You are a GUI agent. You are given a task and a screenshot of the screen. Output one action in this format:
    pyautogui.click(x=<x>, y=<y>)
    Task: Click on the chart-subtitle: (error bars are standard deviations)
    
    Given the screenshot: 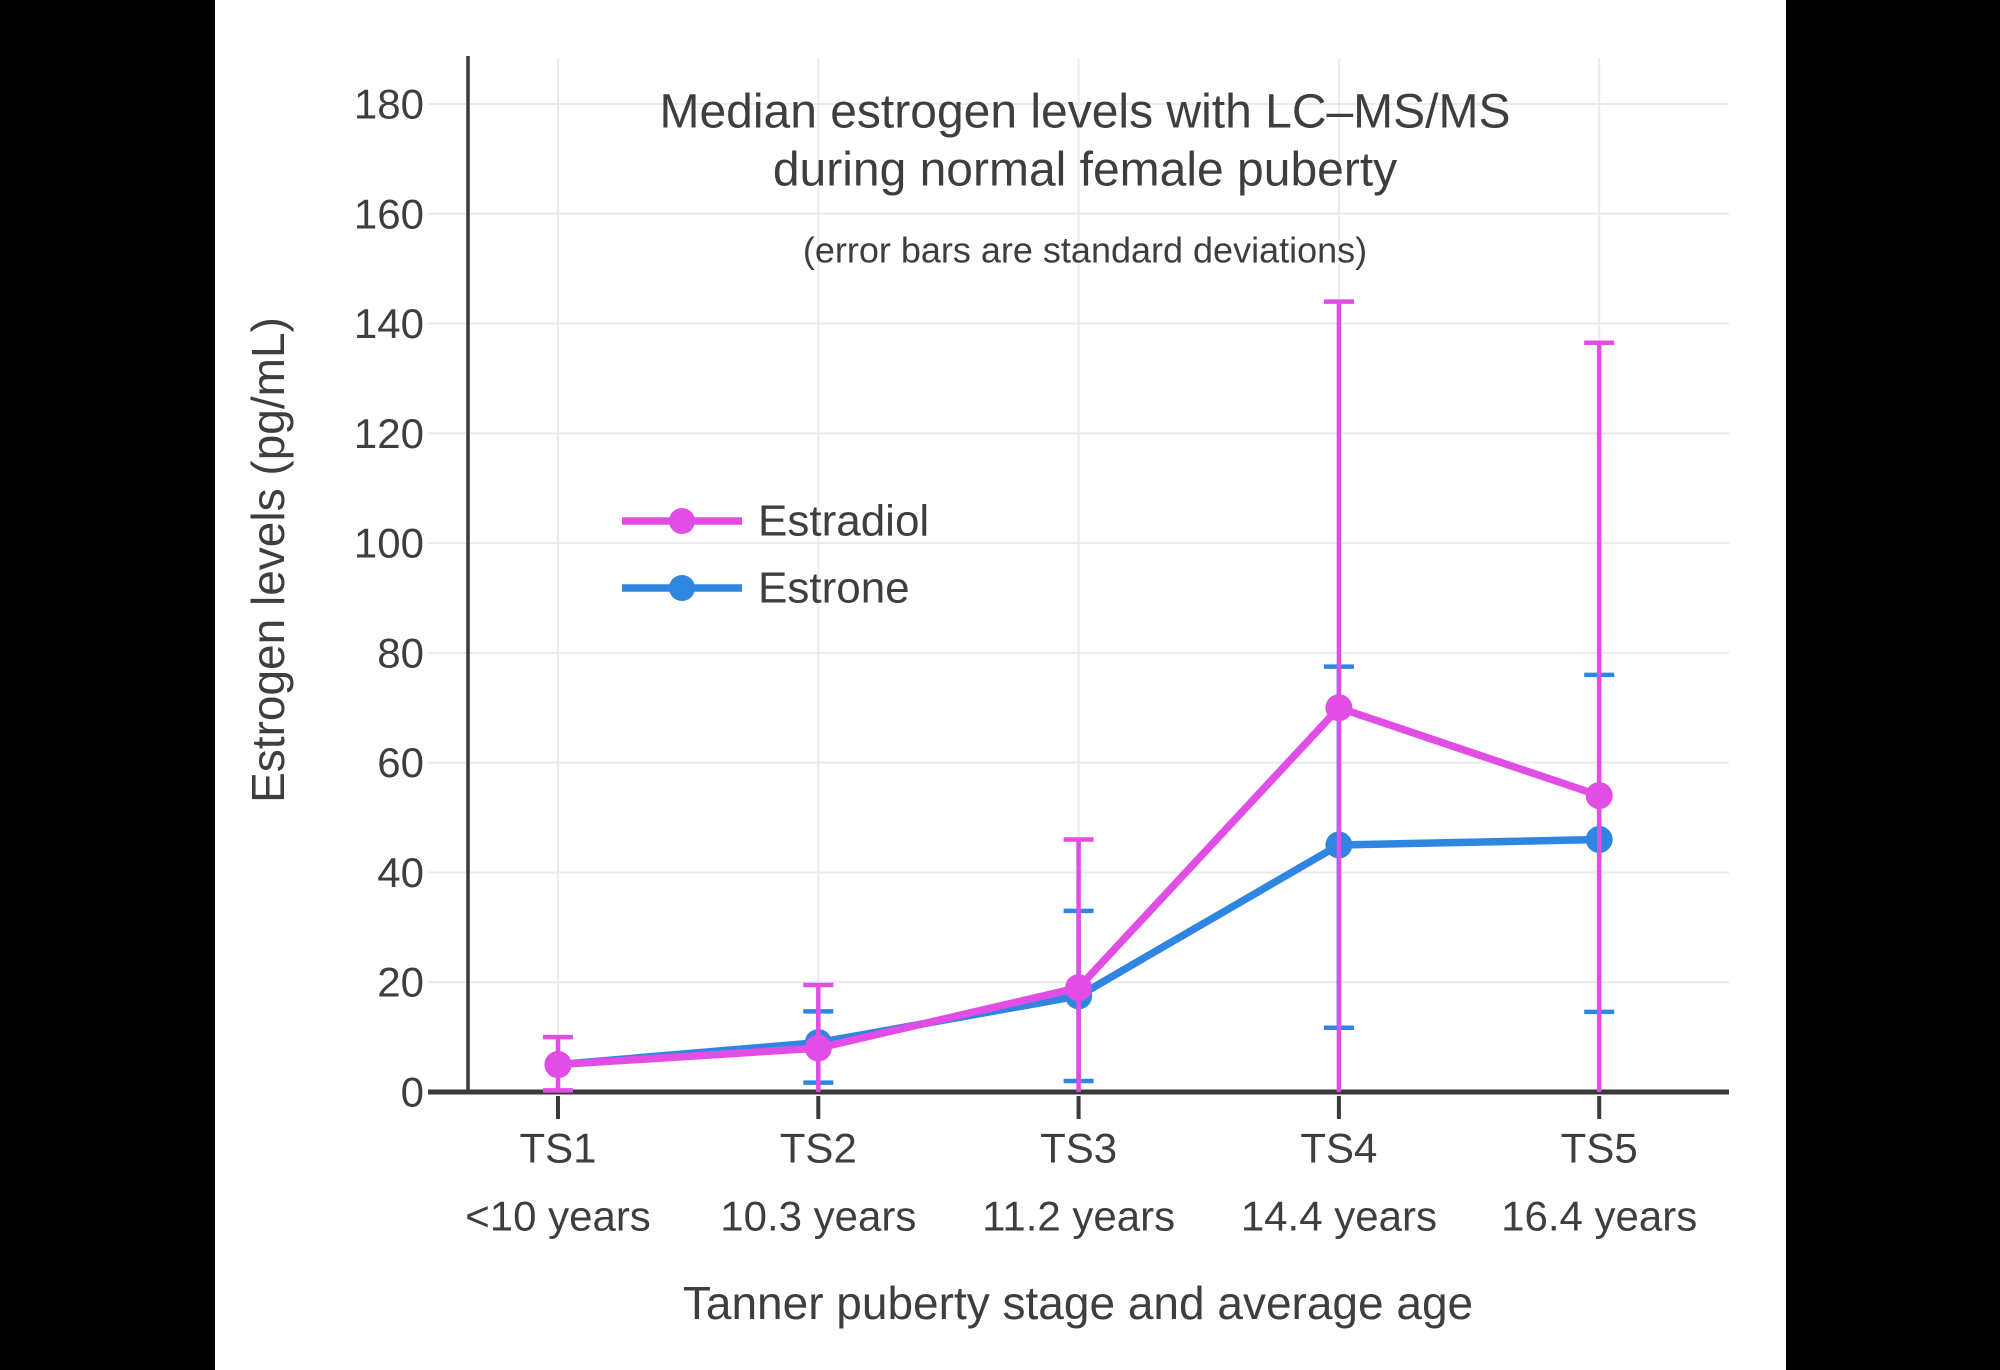 What is the action you would take?
    pyautogui.click(x=1085, y=250)
    